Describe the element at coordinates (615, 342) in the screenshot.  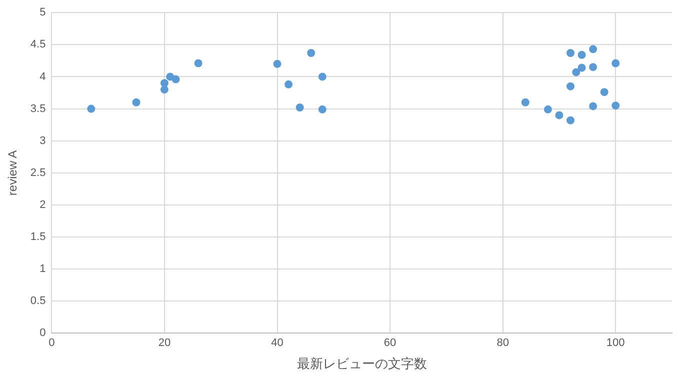
I see `x-tick-label: 100` at that location.